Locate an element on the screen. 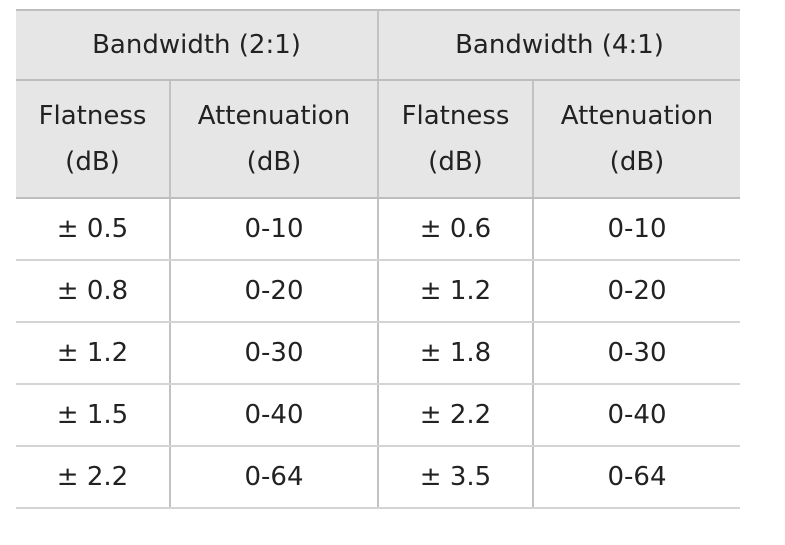 The width and height of the screenshot is (785, 545). table-row: ± 1.2 0-30 ± 1.8 0-30 is located at coordinates (378, 353).